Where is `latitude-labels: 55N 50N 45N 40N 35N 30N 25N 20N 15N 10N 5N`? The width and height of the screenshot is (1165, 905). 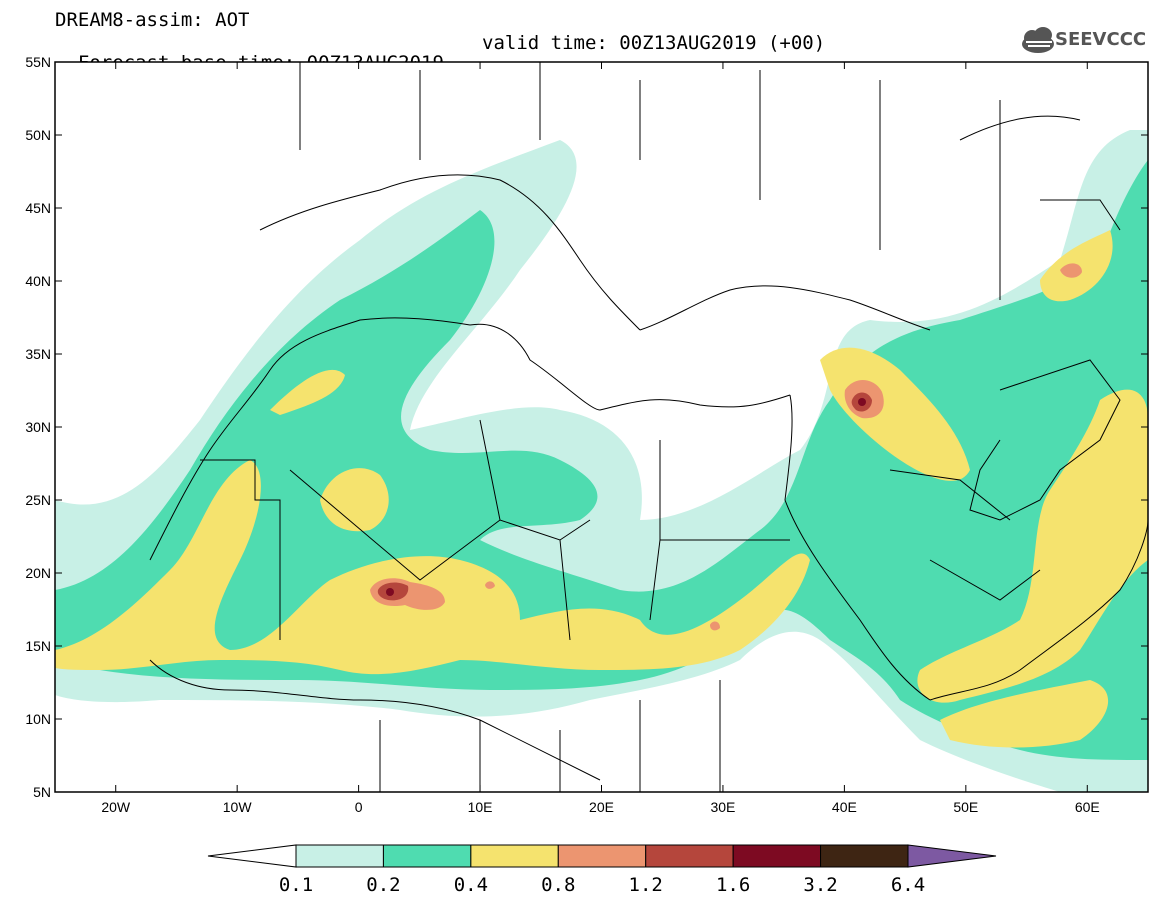
latitude-labels: 55N 50N 45N 40N 35N 30N 25N 20N 15N 10N 5N is located at coordinates (38, 427).